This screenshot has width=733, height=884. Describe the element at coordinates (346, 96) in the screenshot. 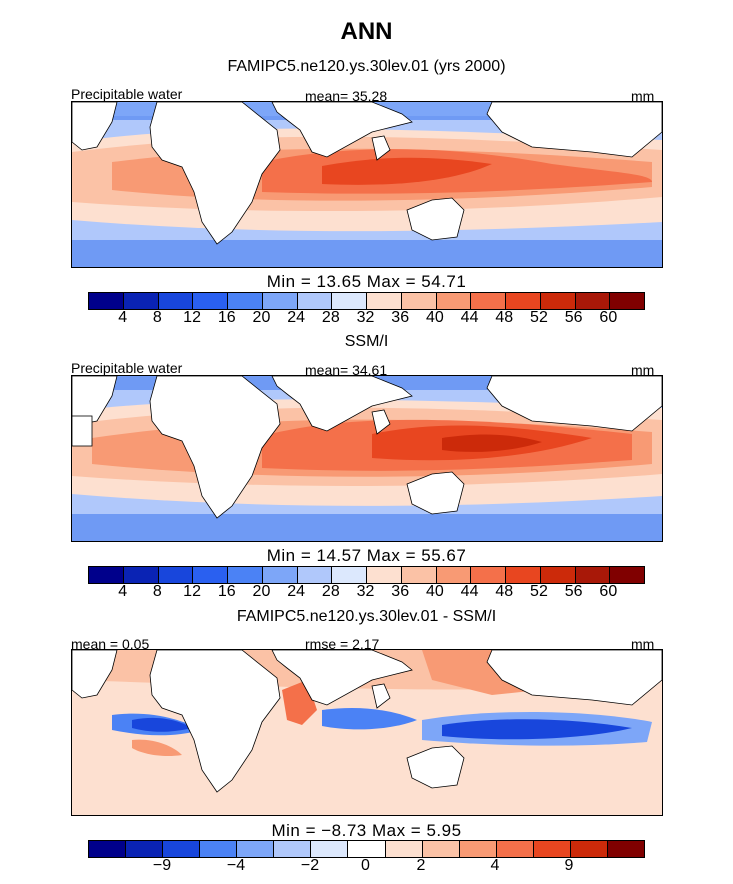

I see `panel-1-mean-label: mean= 35.28` at that location.